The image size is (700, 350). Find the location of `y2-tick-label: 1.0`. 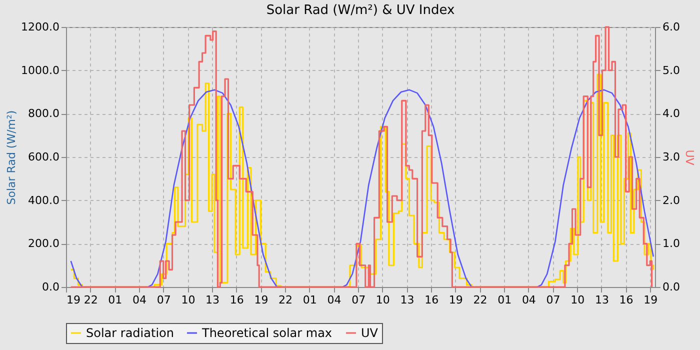

y2-tick-label: 1.0 is located at coordinates (671, 243).